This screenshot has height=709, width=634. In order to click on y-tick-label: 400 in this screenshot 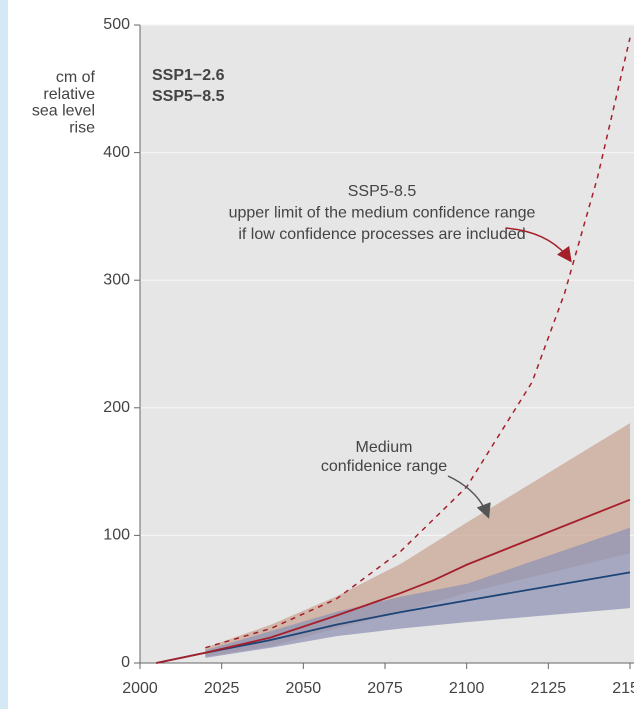, I will do `click(116, 152)`.